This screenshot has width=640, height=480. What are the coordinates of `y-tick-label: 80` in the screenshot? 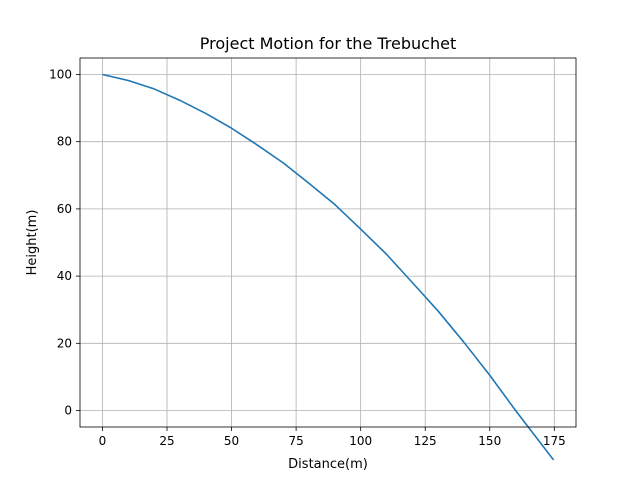 It's located at (64, 142).